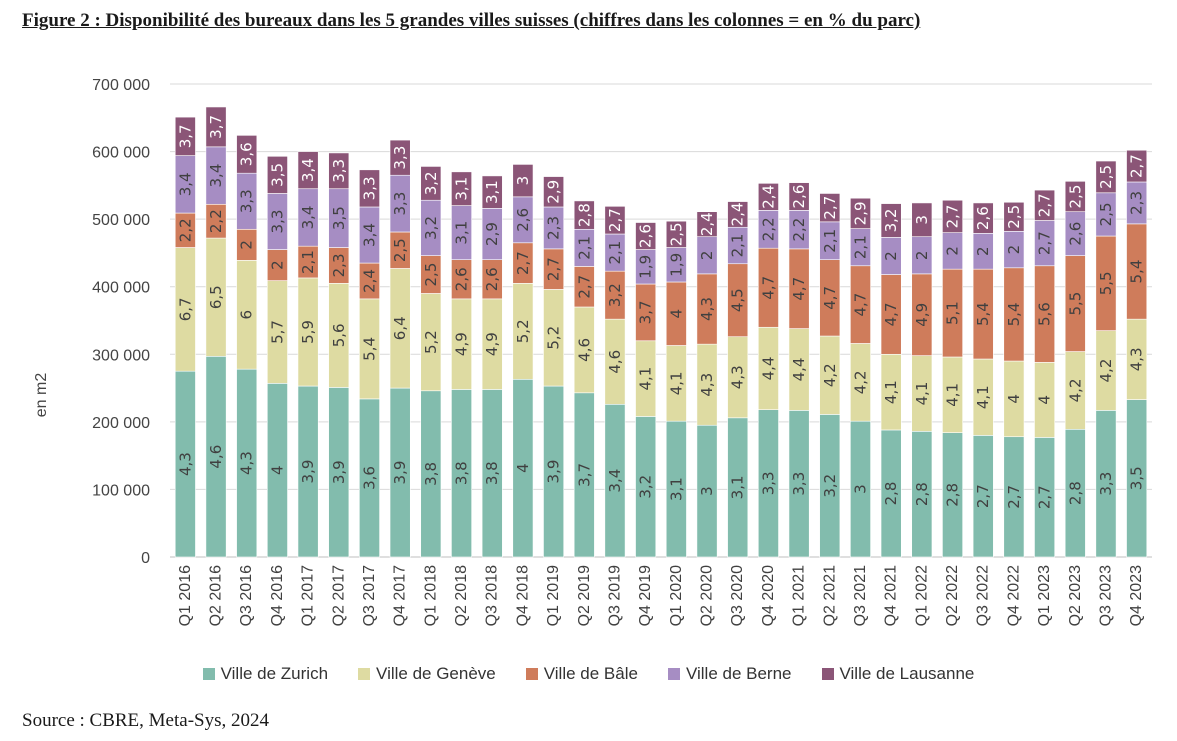  What do you see at coordinates (1105, 595) in the screenshot?
I see `x-tick-label: Q3 2023` at bounding box center [1105, 595].